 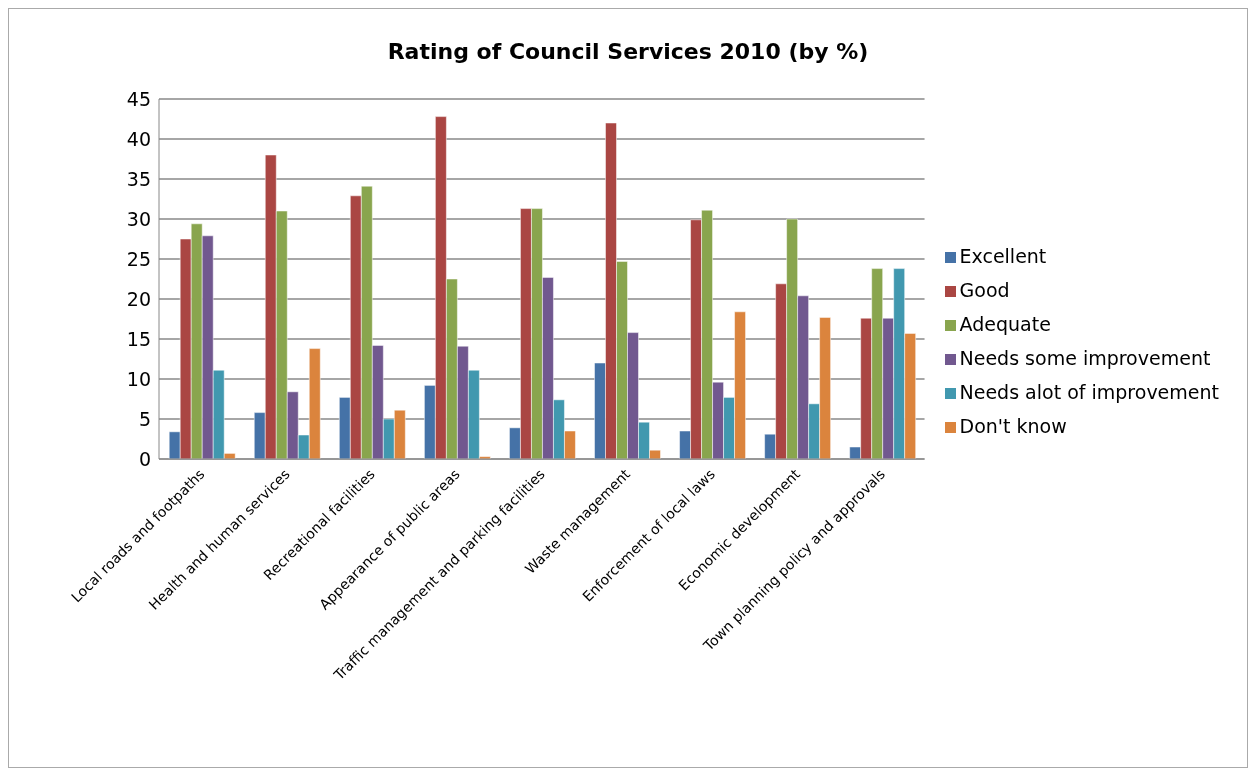 I want to click on y-tick-label: 30, so click(x=138, y=218).